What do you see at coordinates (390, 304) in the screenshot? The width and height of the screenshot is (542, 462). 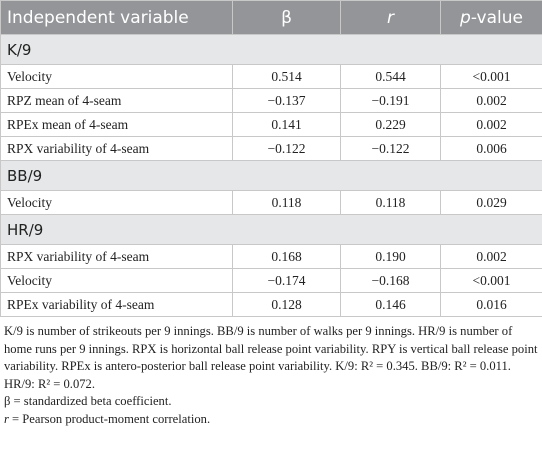 I see `cell: 0.146` at bounding box center [390, 304].